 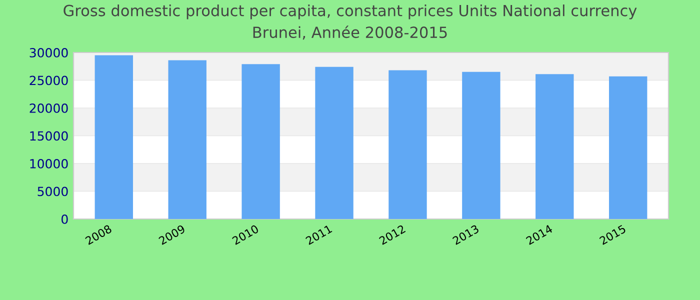 What do you see at coordinates (350, 22) in the screenshot?
I see `chart-title: Gross domestic product per capita, constant prices Units National currency Brunei, Année 2008-2015` at bounding box center [350, 22].